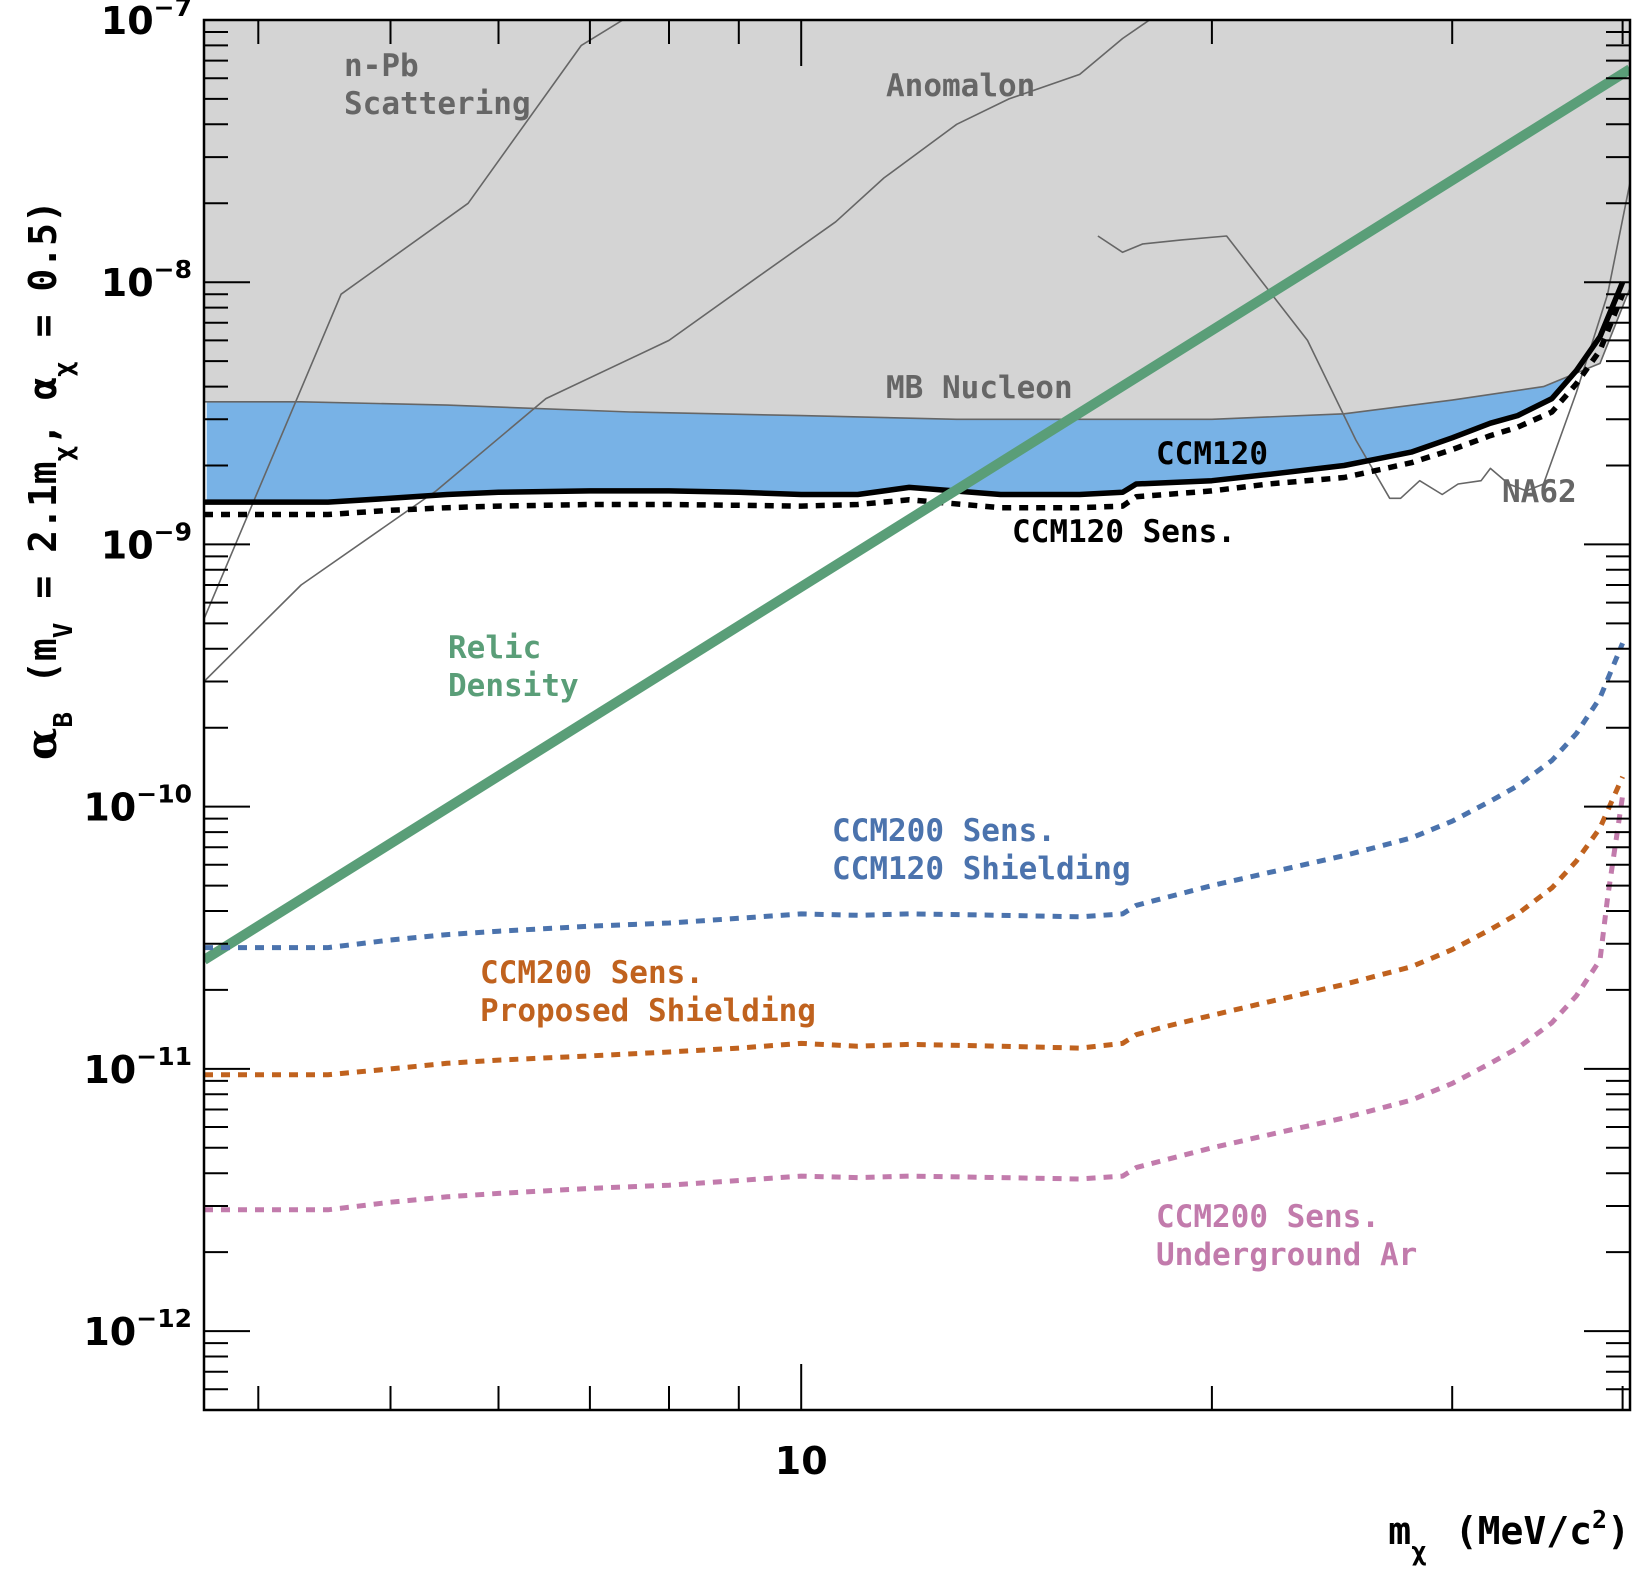  What do you see at coordinates (648, 992) in the screenshot?
I see `annotation-ccm200b: CCM200 Sens. Proposed Shielding` at bounding box center [648, 992].